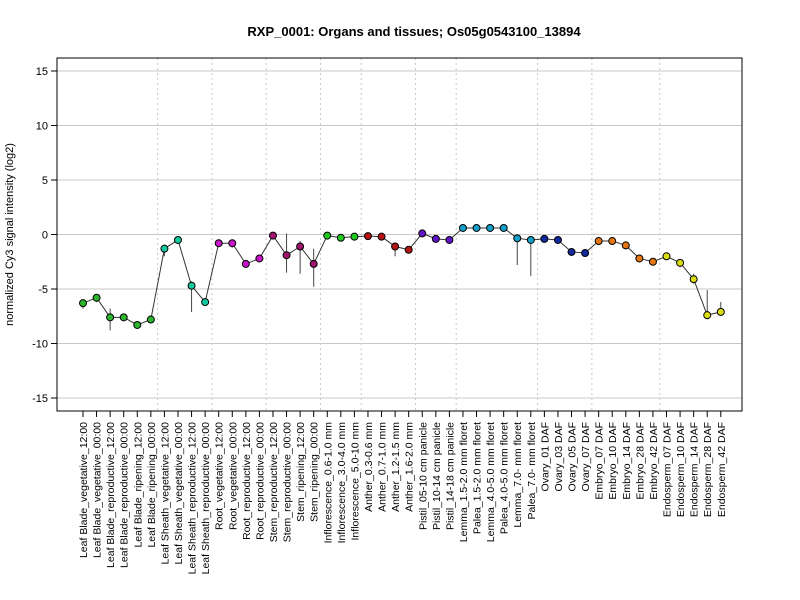 The height and width of the screenshot is (600, 800). What do you see at coordinates (342, 483) in the screenshot?
I see `x-tick-label: Inflorescence_3.0-4.0 mm` at bounding box center [342, 483].